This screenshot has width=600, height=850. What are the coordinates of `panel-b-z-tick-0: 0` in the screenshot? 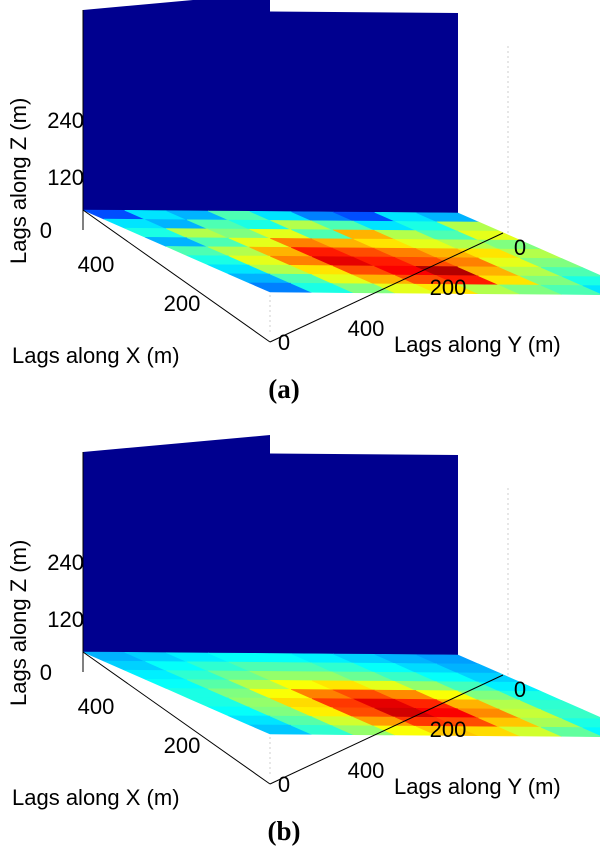 It's located at (46, 672).